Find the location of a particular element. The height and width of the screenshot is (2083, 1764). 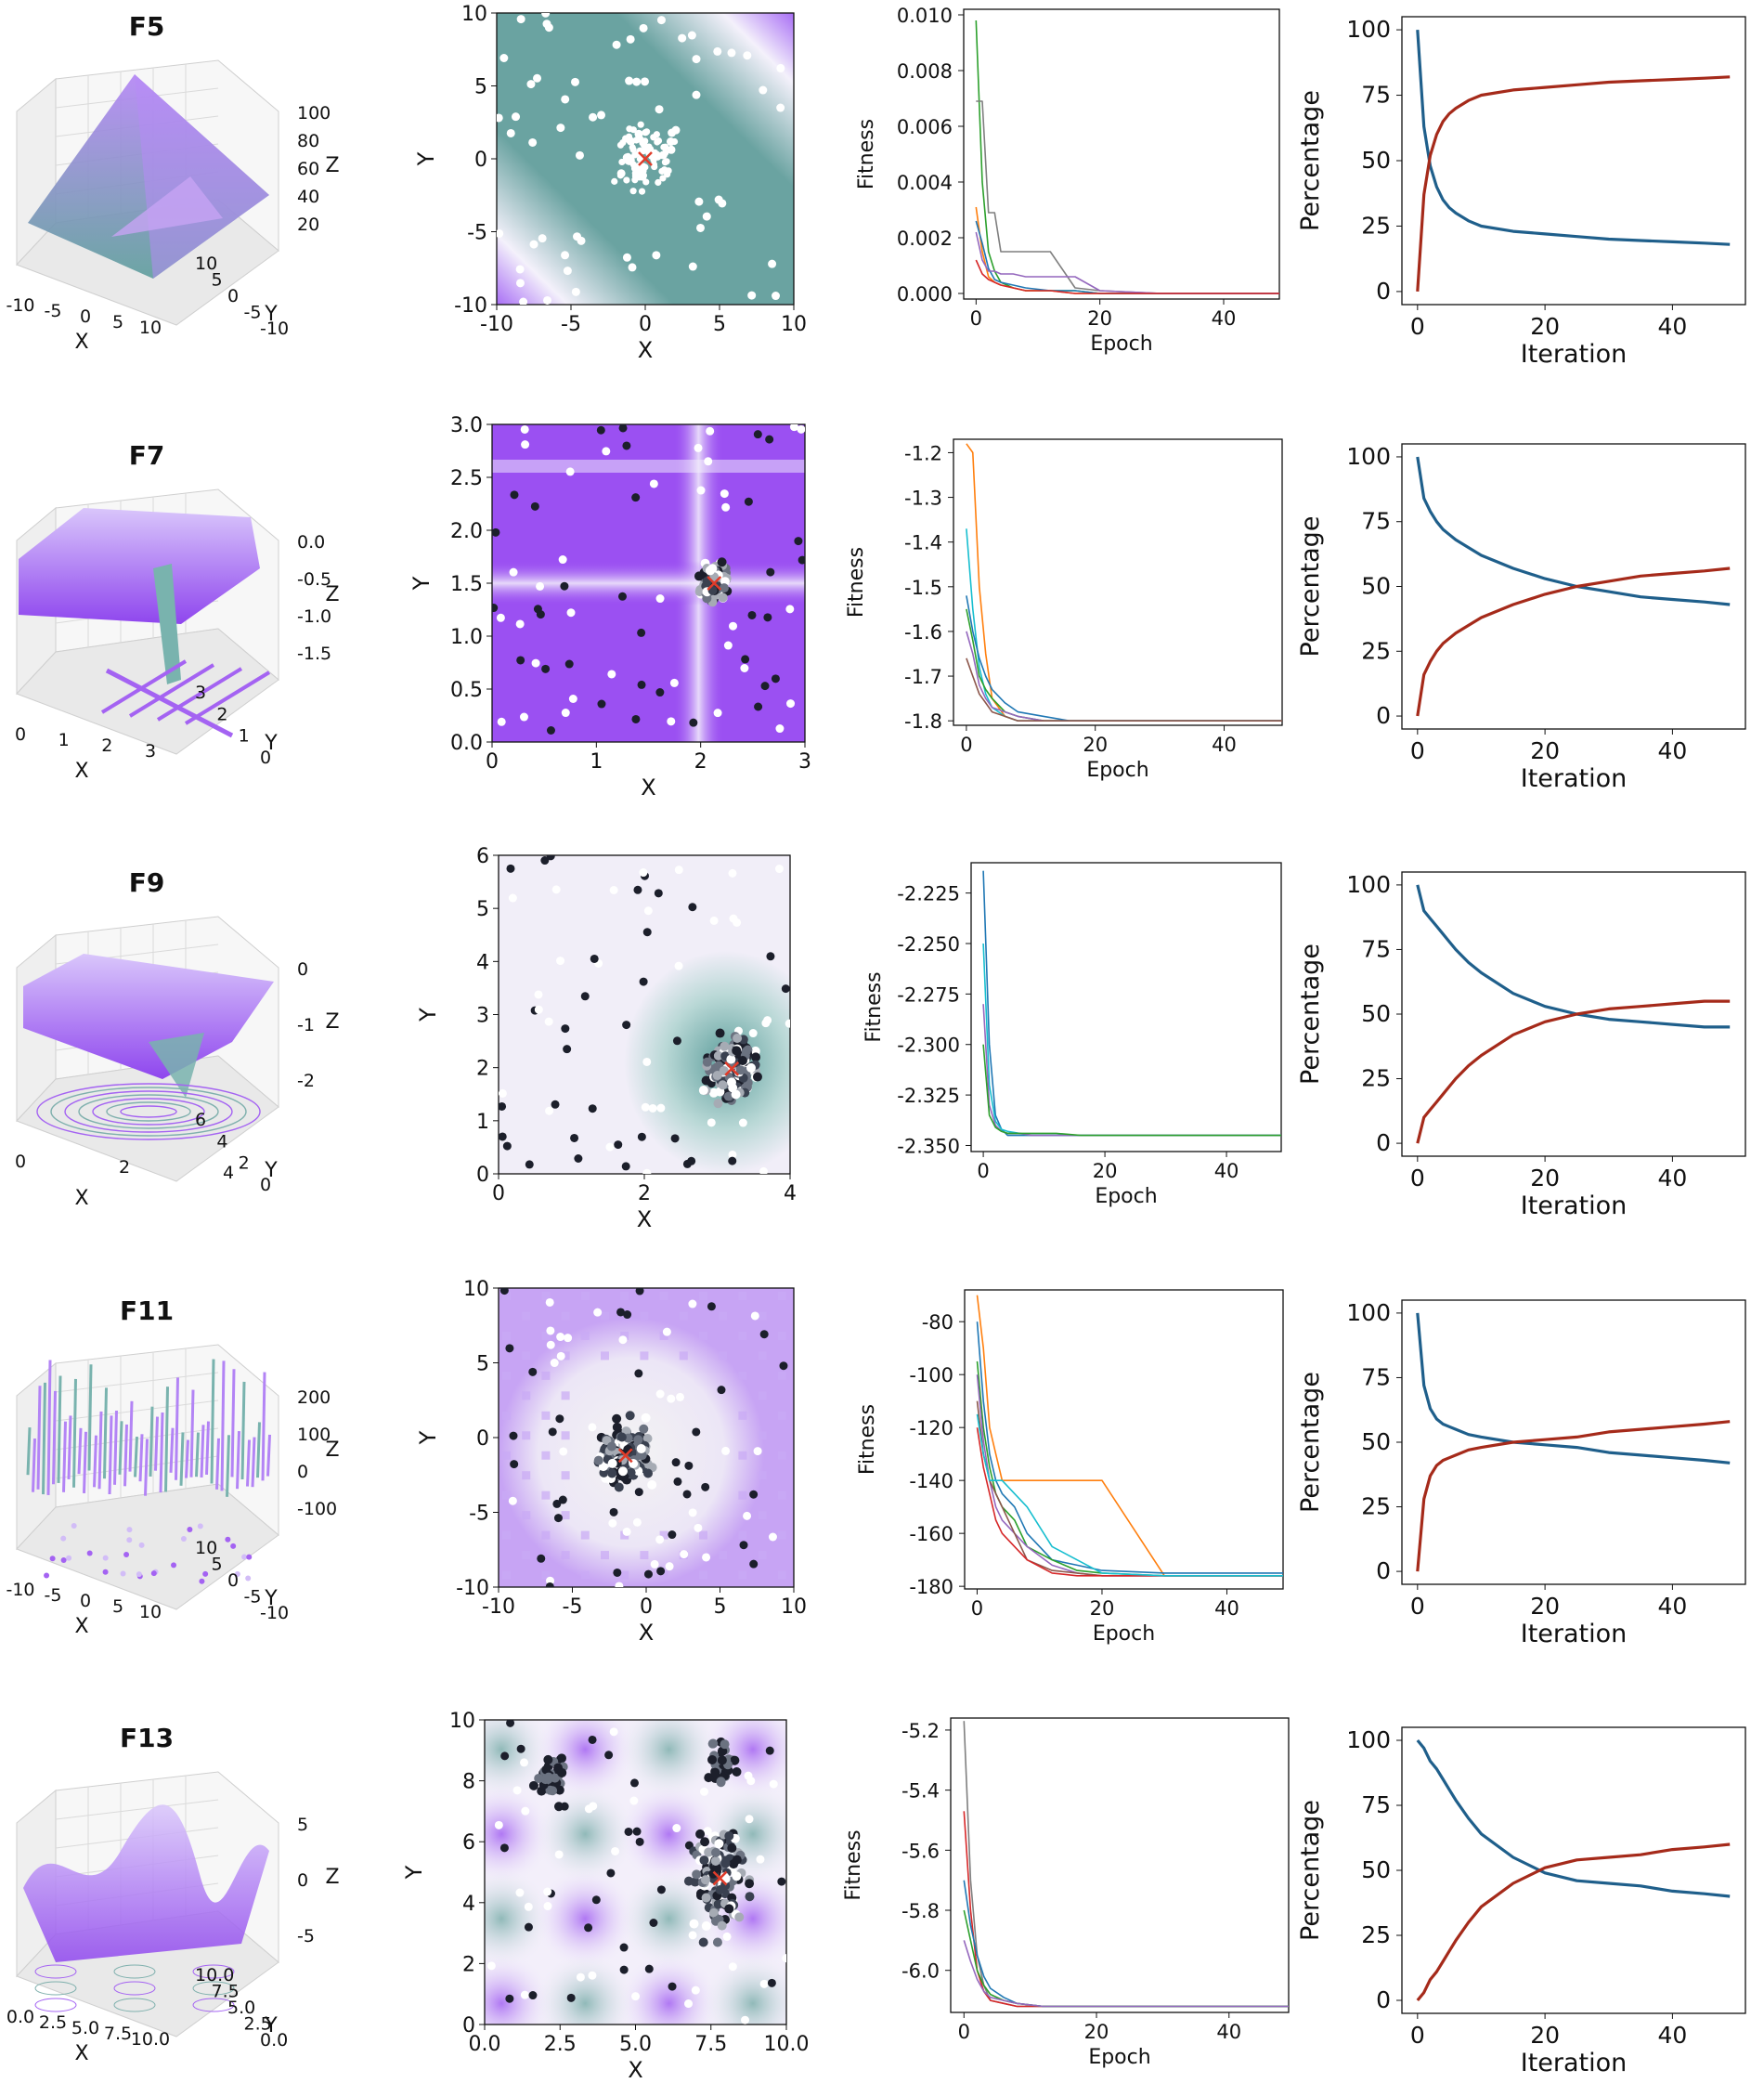

z-tick-label: 20 is located at coordinates (308, 225).